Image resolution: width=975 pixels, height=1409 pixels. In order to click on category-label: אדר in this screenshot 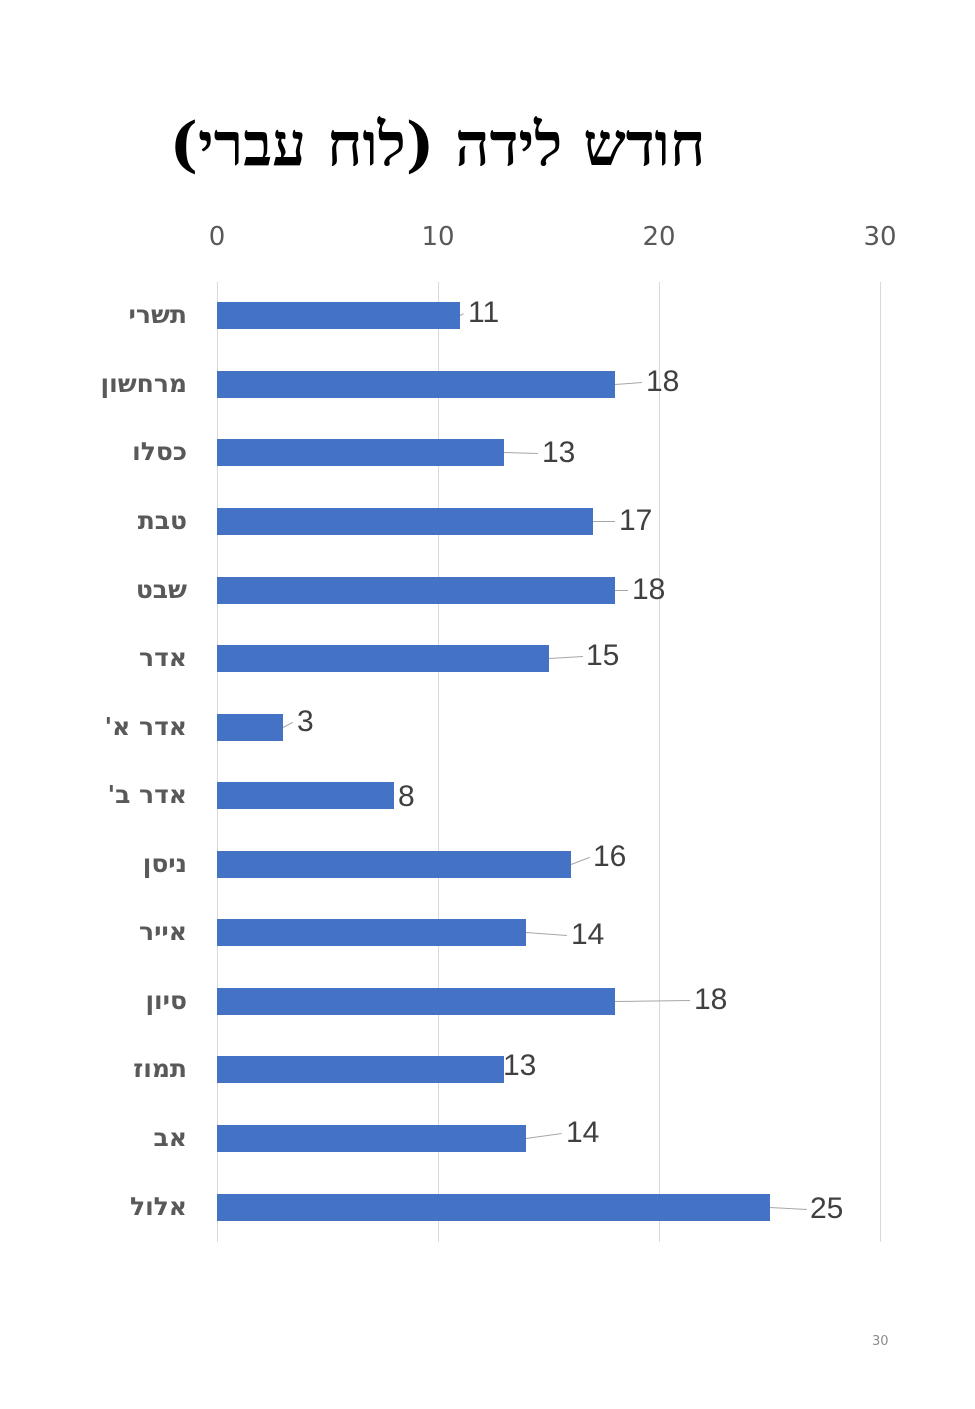, I will do `click(163, 657)`.